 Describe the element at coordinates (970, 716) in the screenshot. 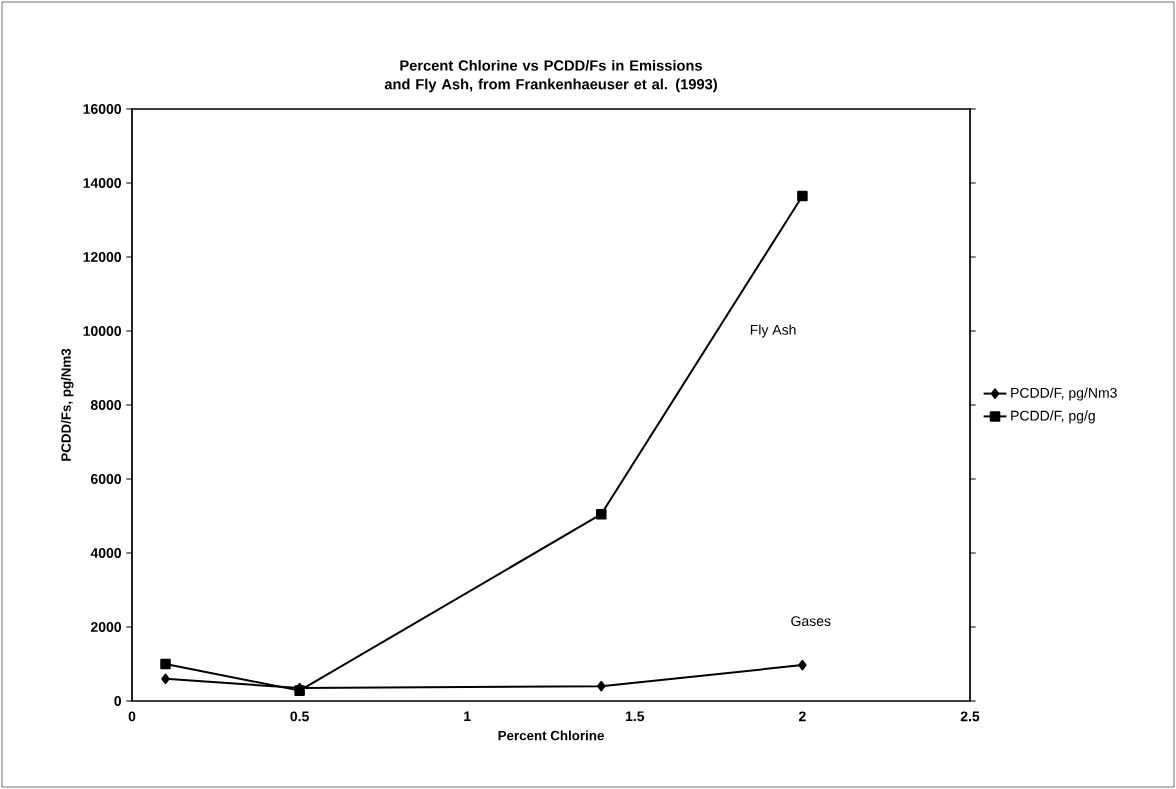

I see `x-tick-label: 2.5` at that location.